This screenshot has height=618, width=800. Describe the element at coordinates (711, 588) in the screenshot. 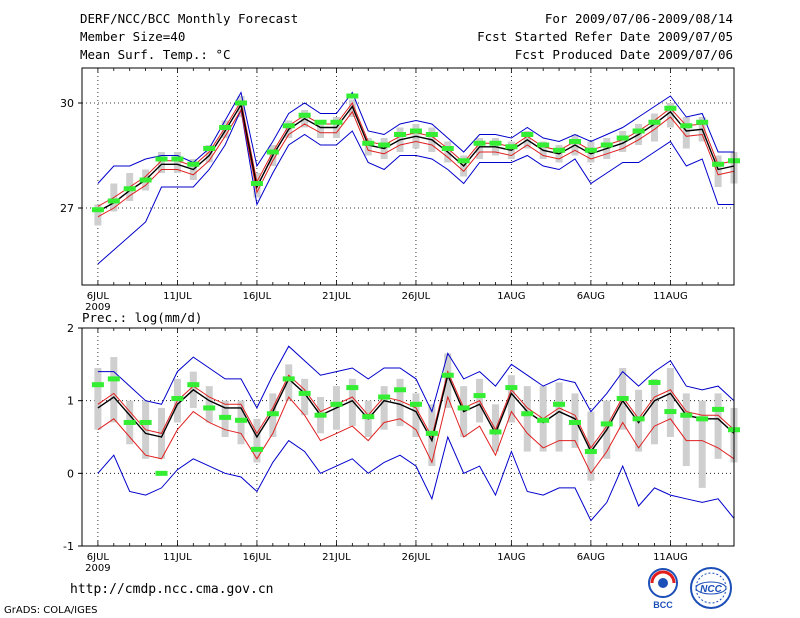

I see `ncc-logo: NCC` at that location.